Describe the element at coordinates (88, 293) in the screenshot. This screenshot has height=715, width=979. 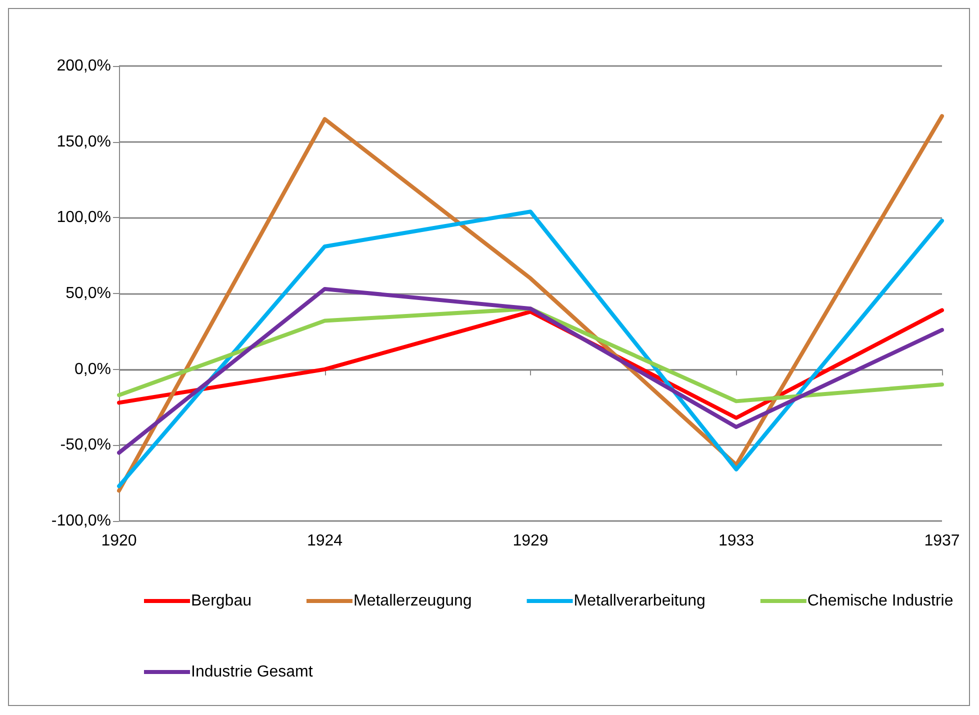
I see `y-tick-label: 50,0%` at that location.